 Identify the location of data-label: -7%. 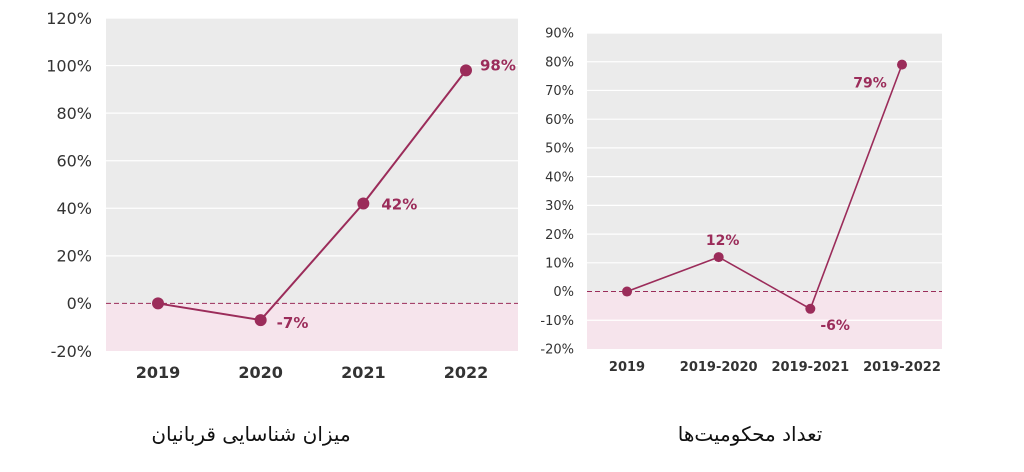
(293, 323).